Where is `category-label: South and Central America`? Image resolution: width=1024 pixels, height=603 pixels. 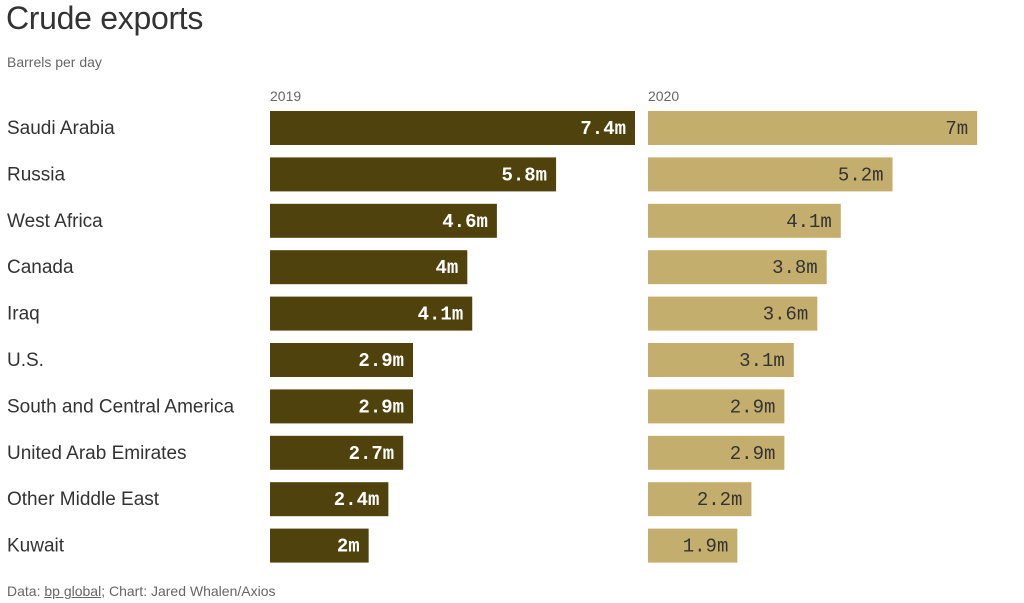
category-label: South and Central America is located at coordinates (121, 406).